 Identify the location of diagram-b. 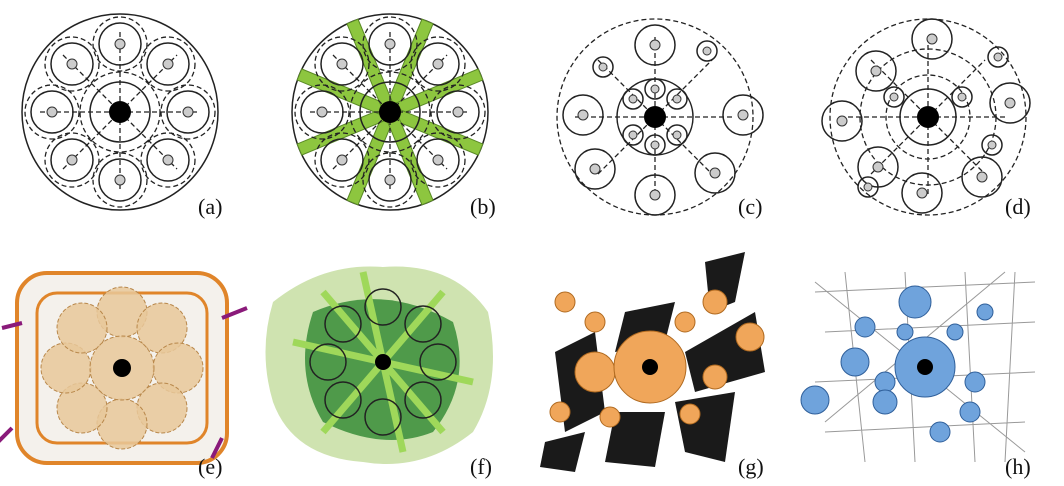
(390, 112).